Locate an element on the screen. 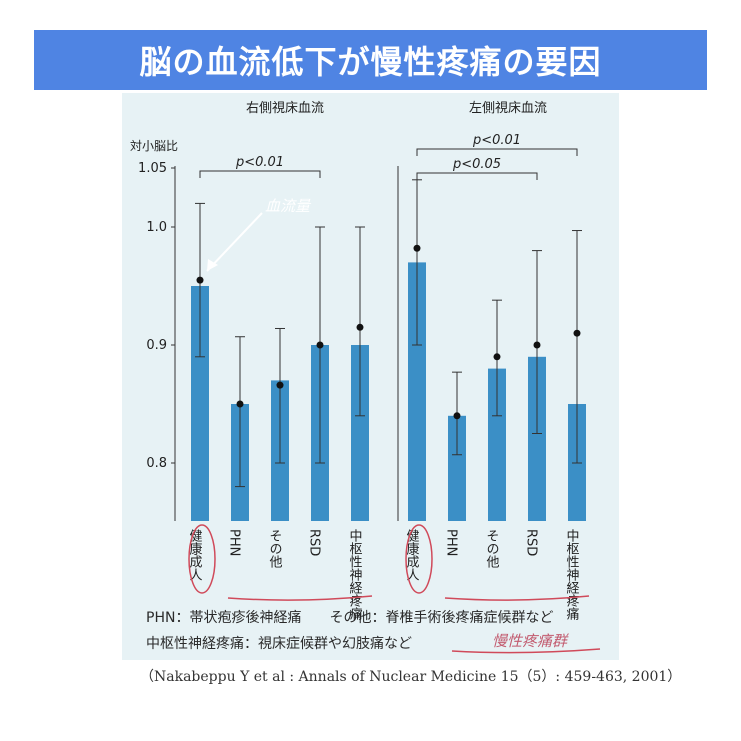 The image size is (741, 741). y-tick-label: 0.8 is located at coordinates (156, 463).